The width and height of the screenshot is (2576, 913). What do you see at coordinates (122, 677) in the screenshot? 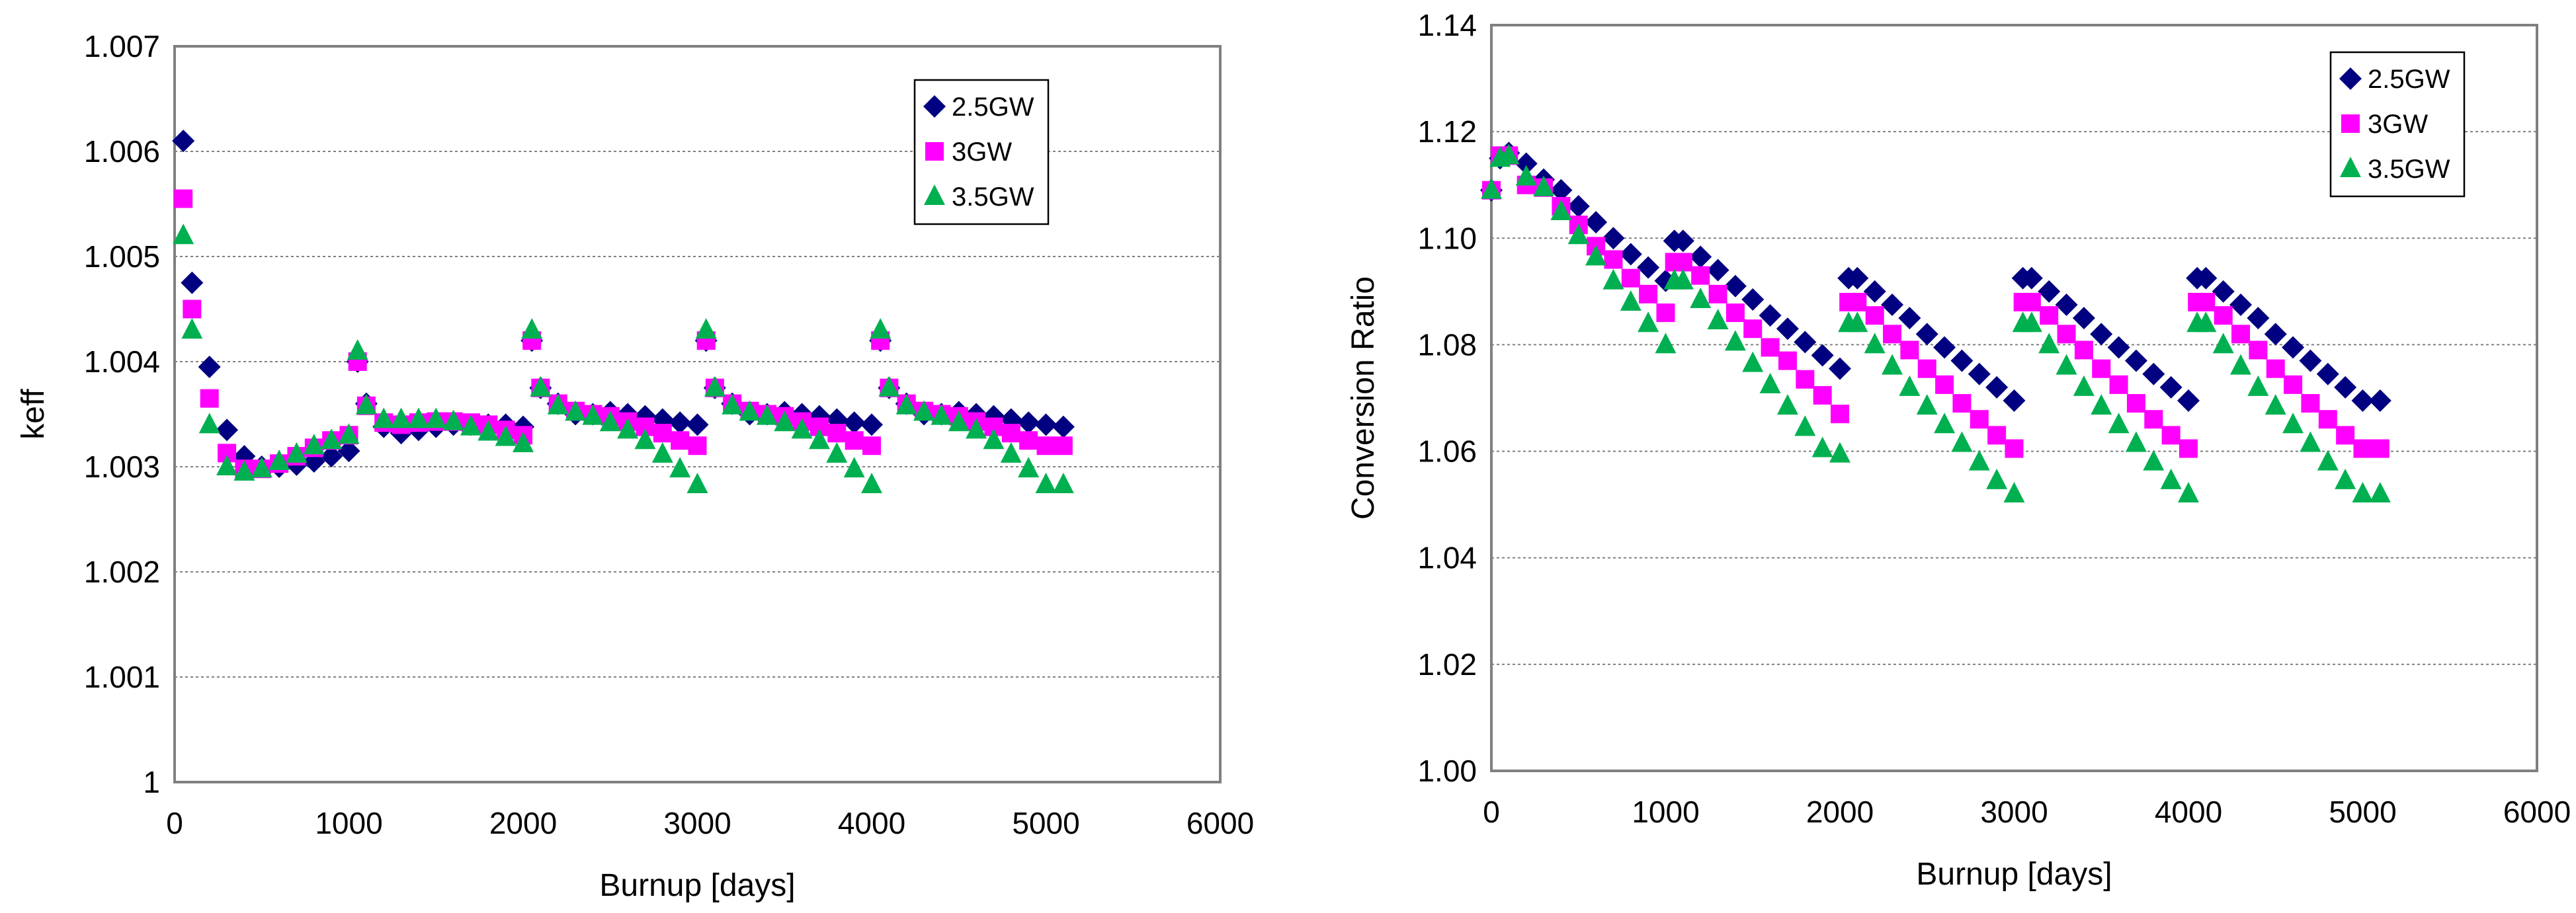
I see `y-tick-label: 1.001` at bounding box center [122, 677].